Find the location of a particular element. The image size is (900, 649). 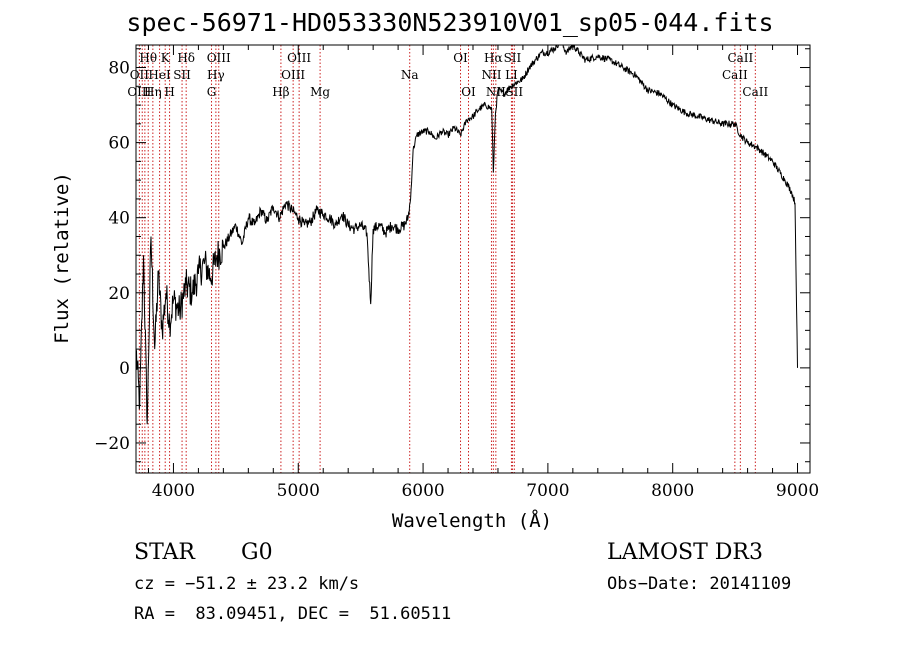

marker-label: Hα is located at coordinates (493, 58).